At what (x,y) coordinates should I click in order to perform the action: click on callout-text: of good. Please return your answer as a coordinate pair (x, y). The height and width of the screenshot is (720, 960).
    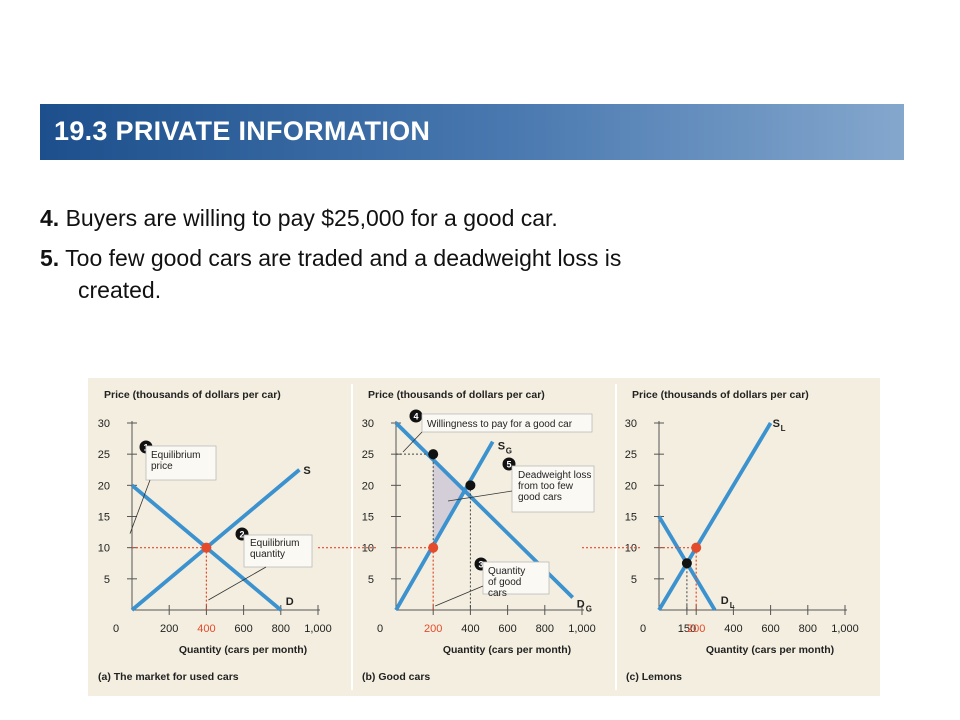
    Looking at the image, I should click on (504, 582).